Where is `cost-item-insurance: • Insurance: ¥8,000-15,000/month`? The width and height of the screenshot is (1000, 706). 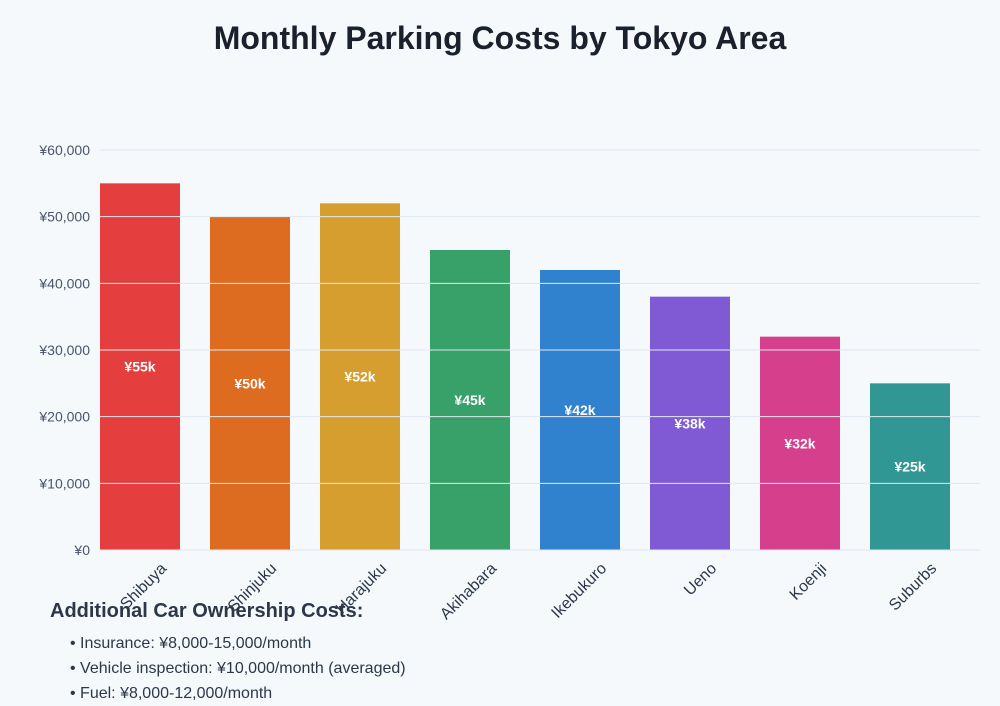
cost-item-insurance: • Insurance: ¥8,000-15,000/month is located at coordinates (191, 643).